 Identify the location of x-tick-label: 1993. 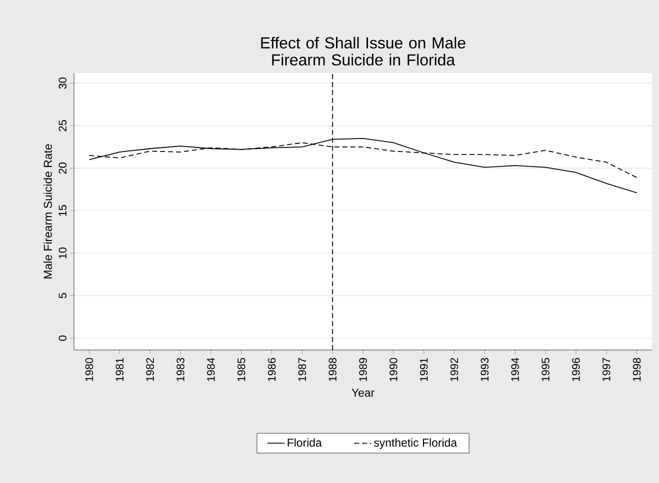
(484, 370).